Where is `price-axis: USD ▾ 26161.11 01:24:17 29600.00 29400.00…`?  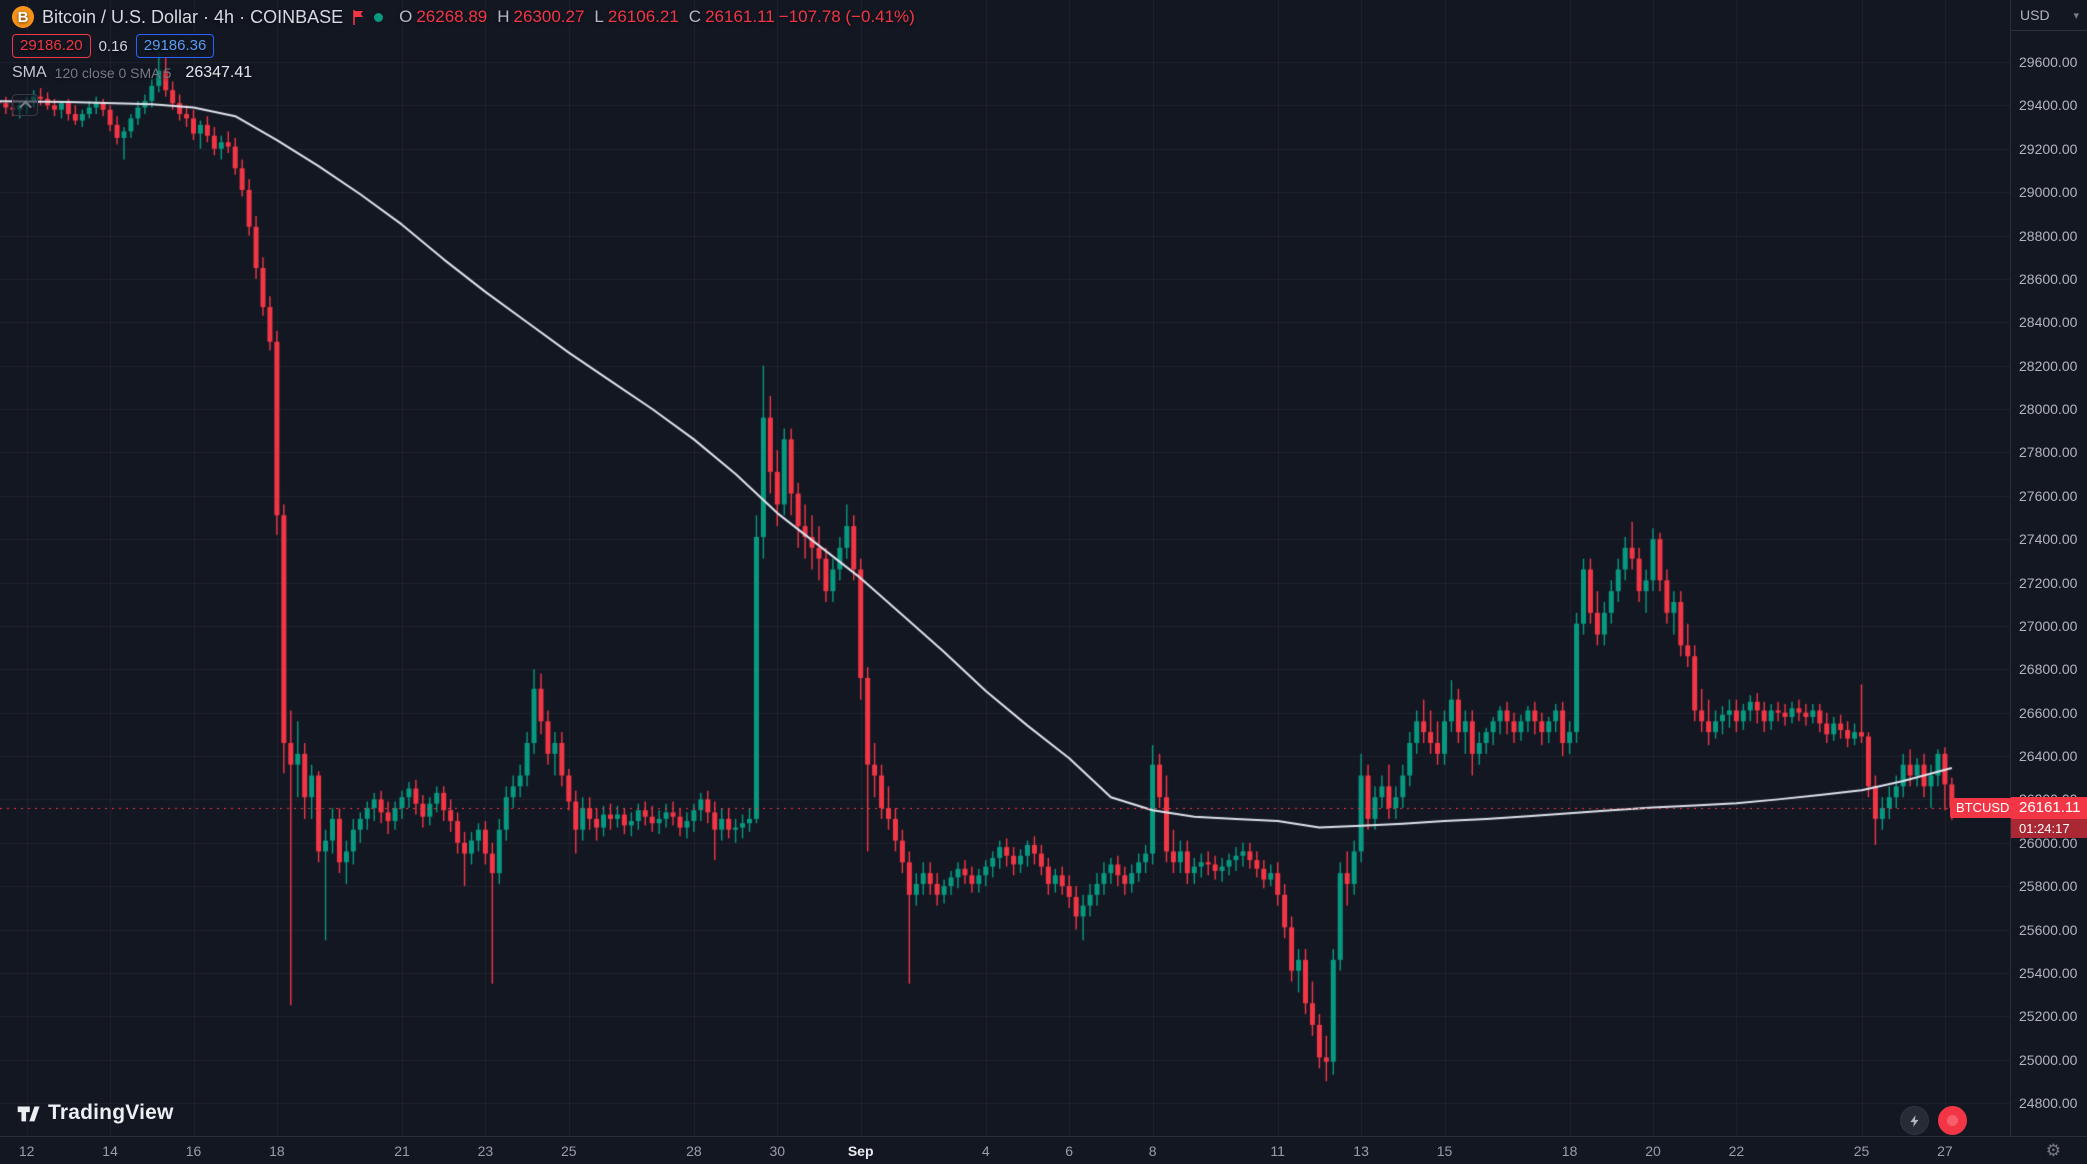 price-axis: USD ▾ 26161.11 01:24:17 29600.00 29400.00… is located at coordinates (2048, 568).